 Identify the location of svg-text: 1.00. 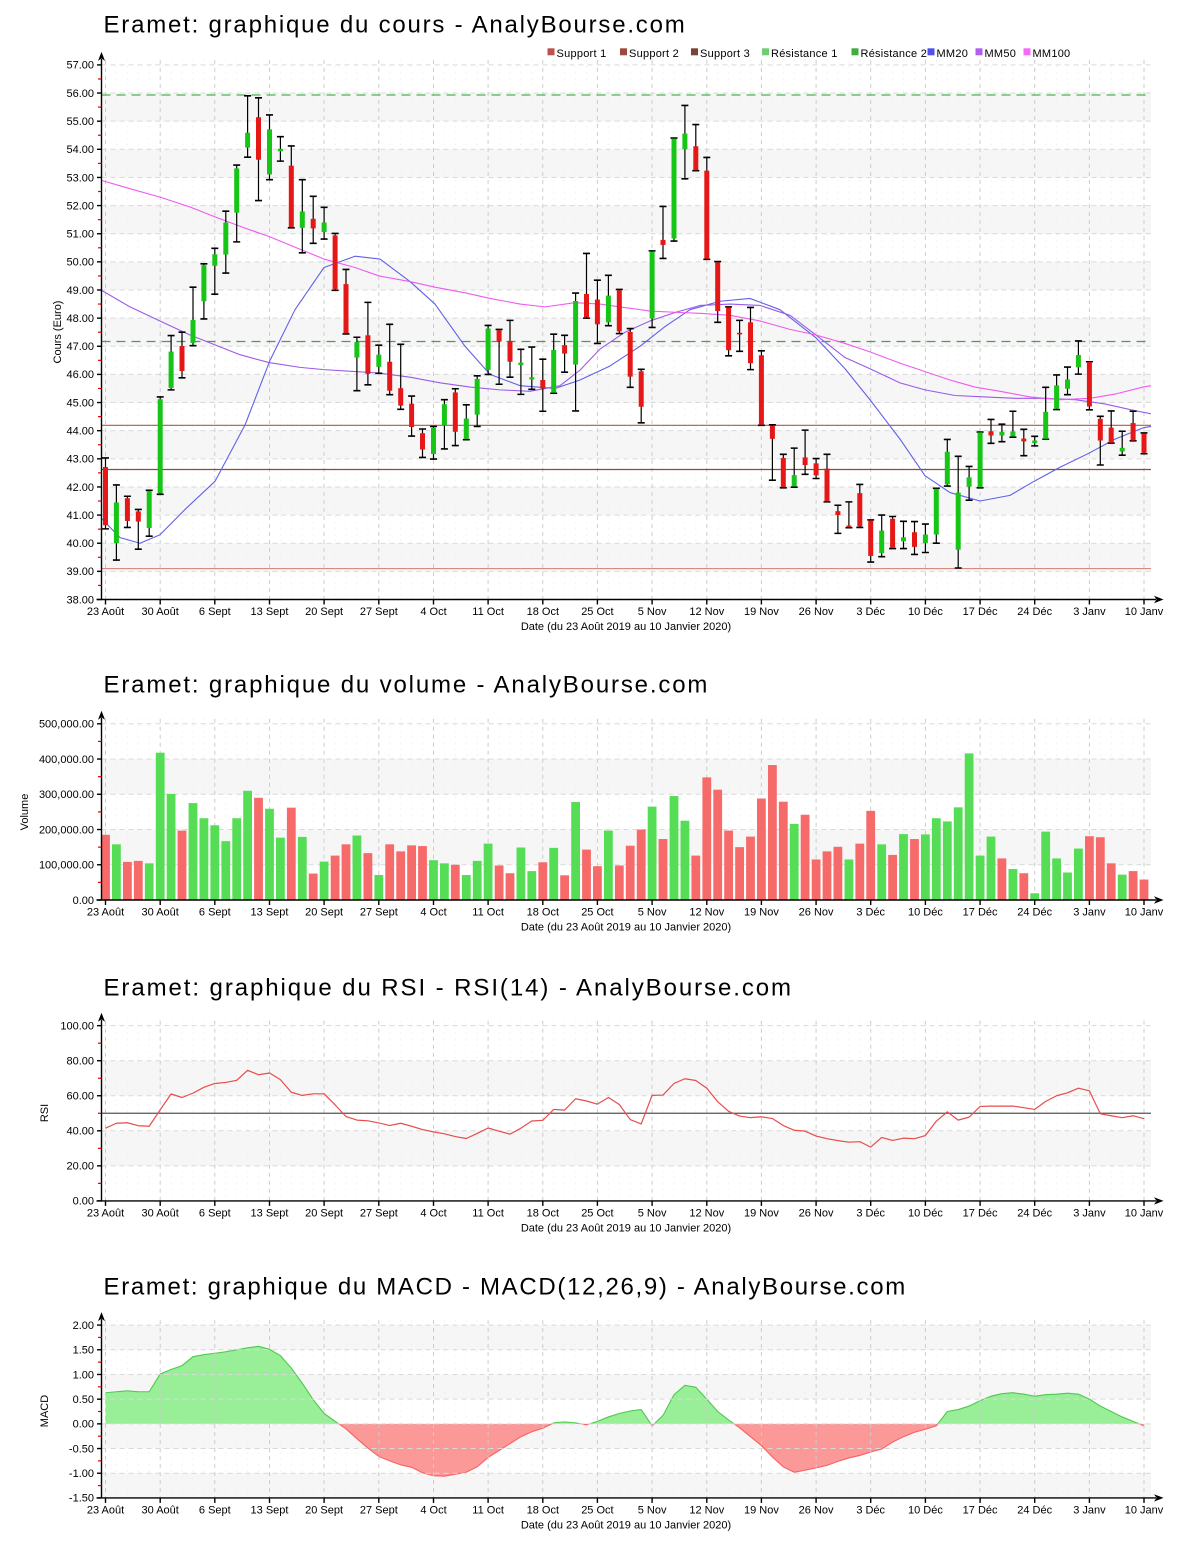
(83, 1375).